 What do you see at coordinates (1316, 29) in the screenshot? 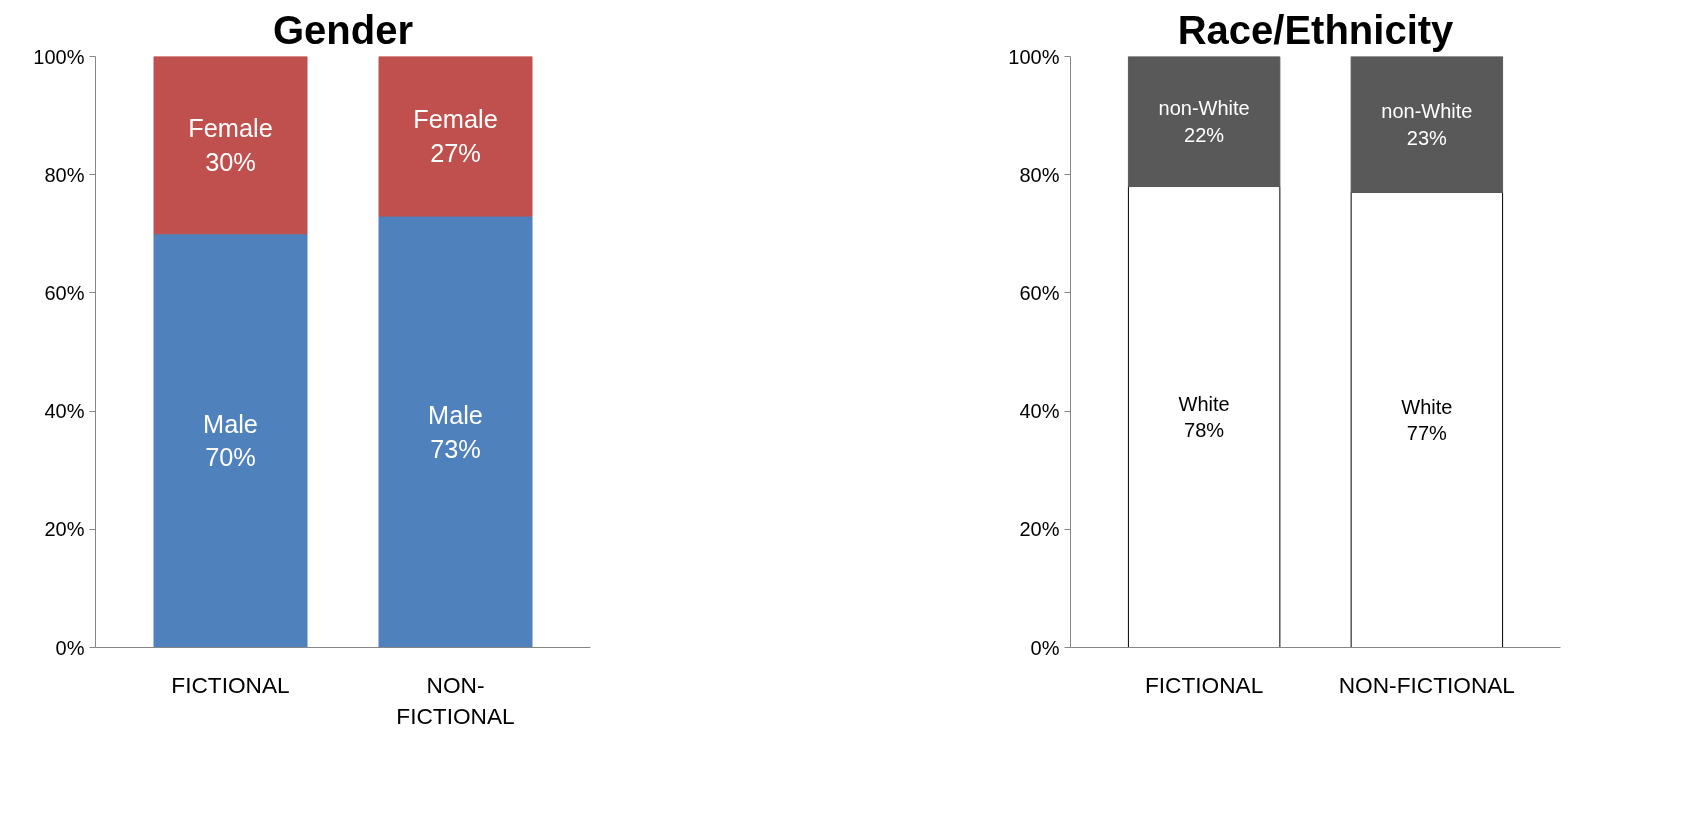
I see `chart-title: Race/Ethnicity` at bounding box center [1316, 29].